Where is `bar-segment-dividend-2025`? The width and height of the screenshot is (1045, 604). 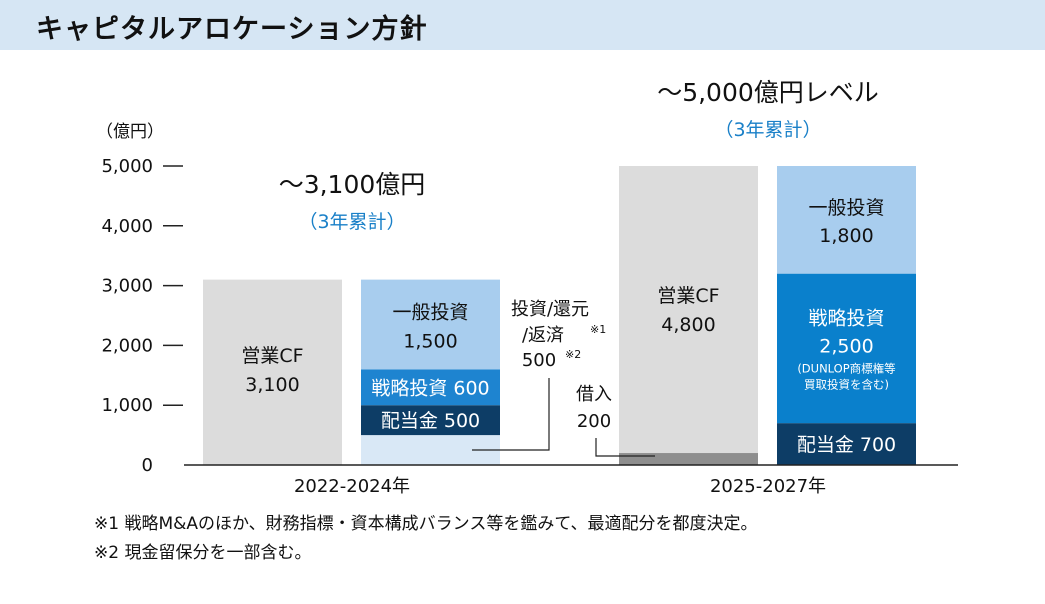
bar-segment-dividend-2025 is located at coordinates (846, 444).